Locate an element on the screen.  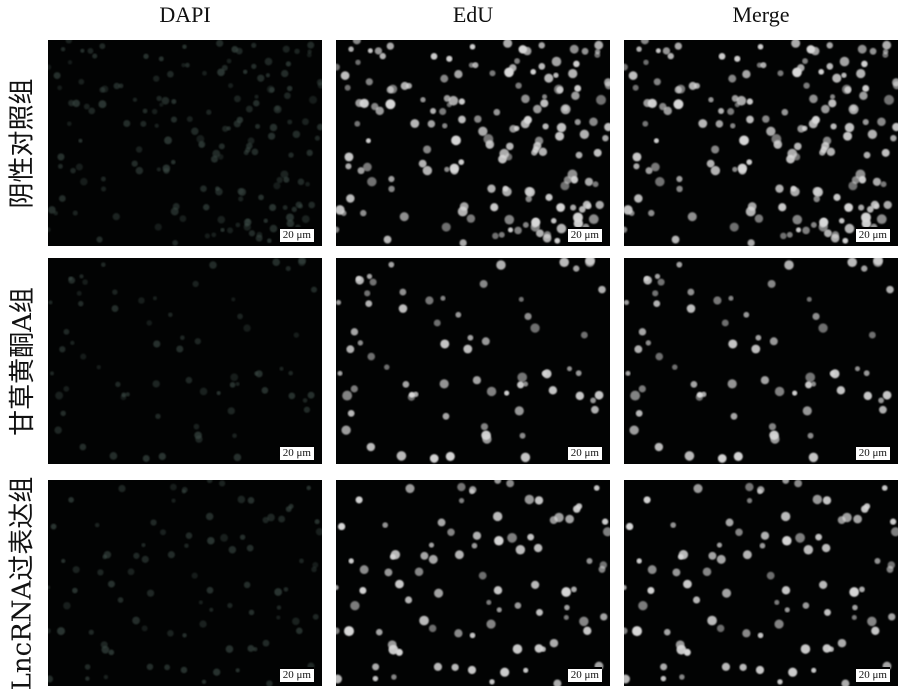
column-header-merge: Merge is located at coordinates (761, 14).